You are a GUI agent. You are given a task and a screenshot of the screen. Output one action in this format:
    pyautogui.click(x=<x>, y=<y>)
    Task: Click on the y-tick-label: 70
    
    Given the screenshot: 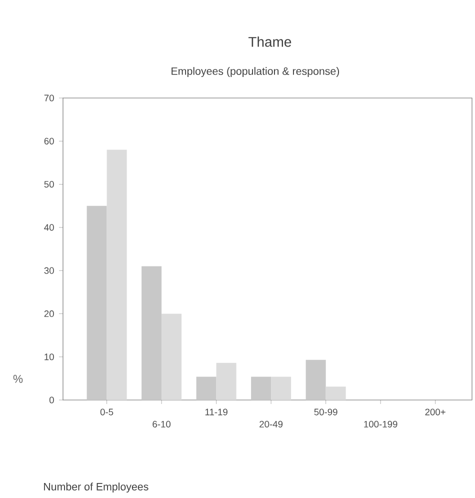 What is the action you would take?
    pyautogui.click(x=49, y=98)
    